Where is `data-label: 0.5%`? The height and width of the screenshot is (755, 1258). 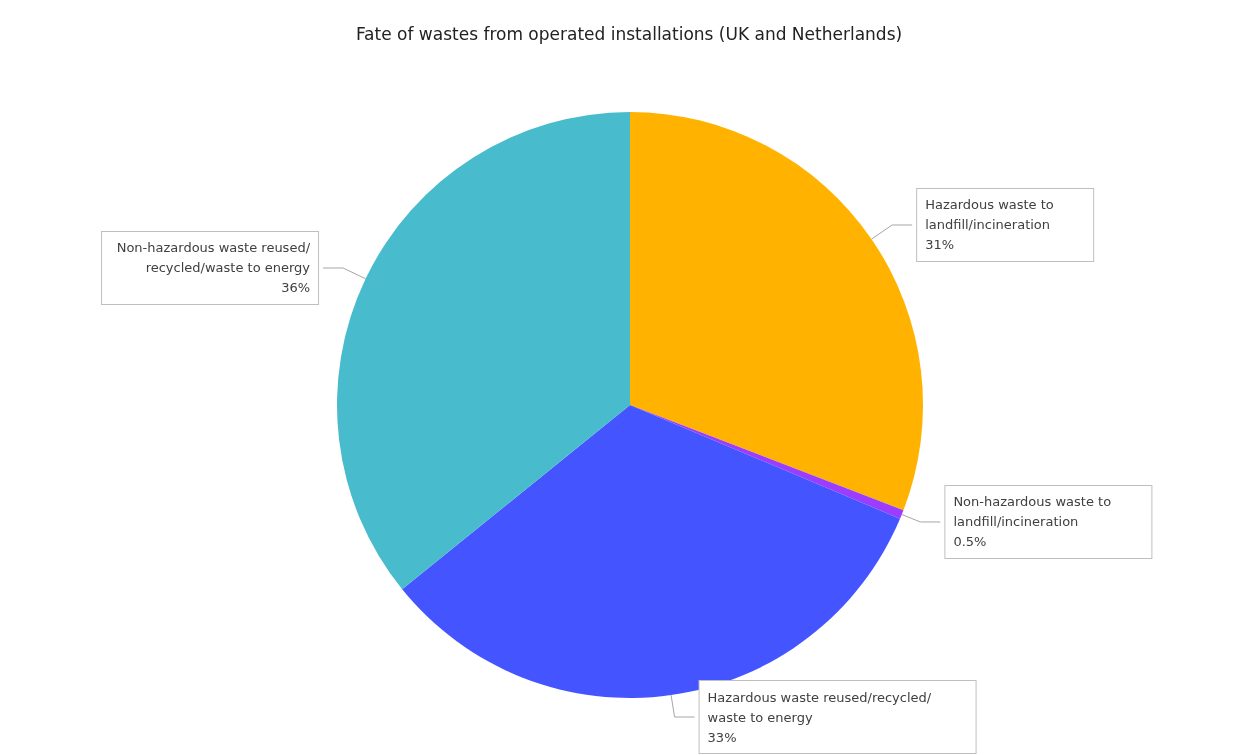
data-label: 0.5% is located at coordinates (970, 542).